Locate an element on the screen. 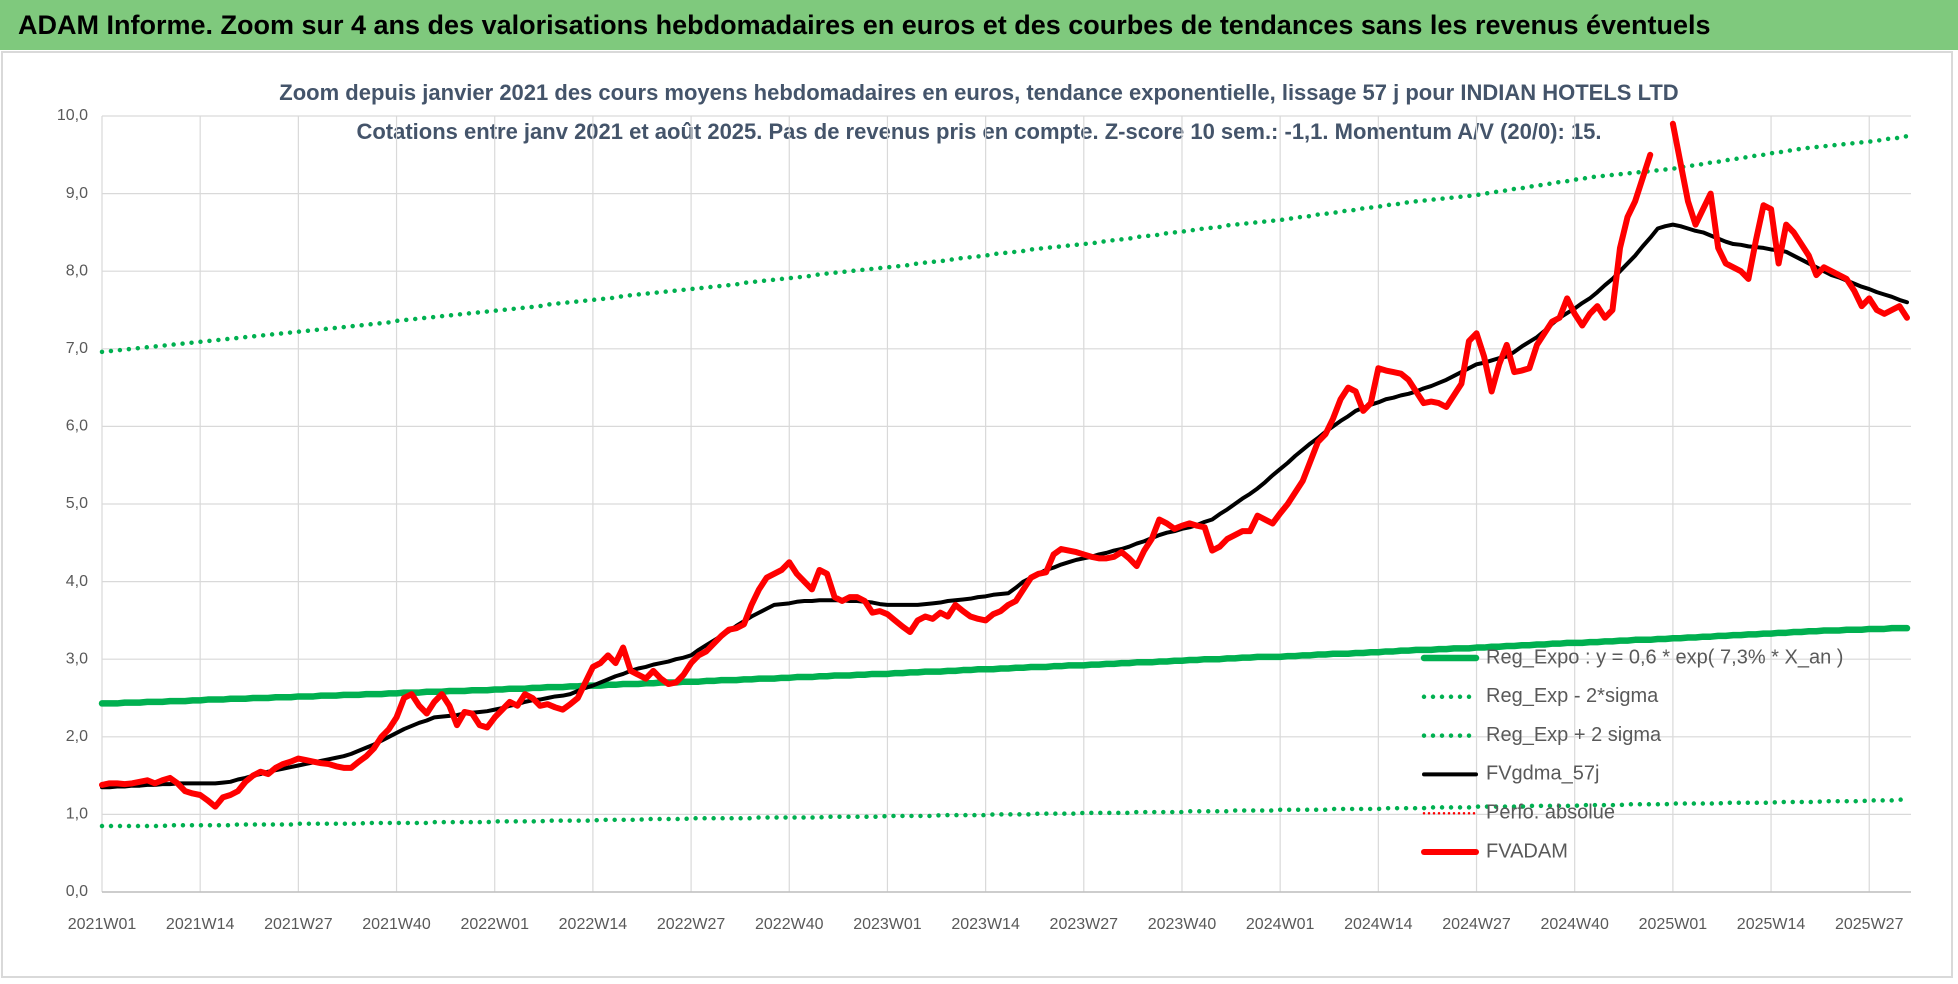 The height and width of the screenshot is (984, 1958). x-tick-label: 2022W14 is located at coordinates (593, 924).